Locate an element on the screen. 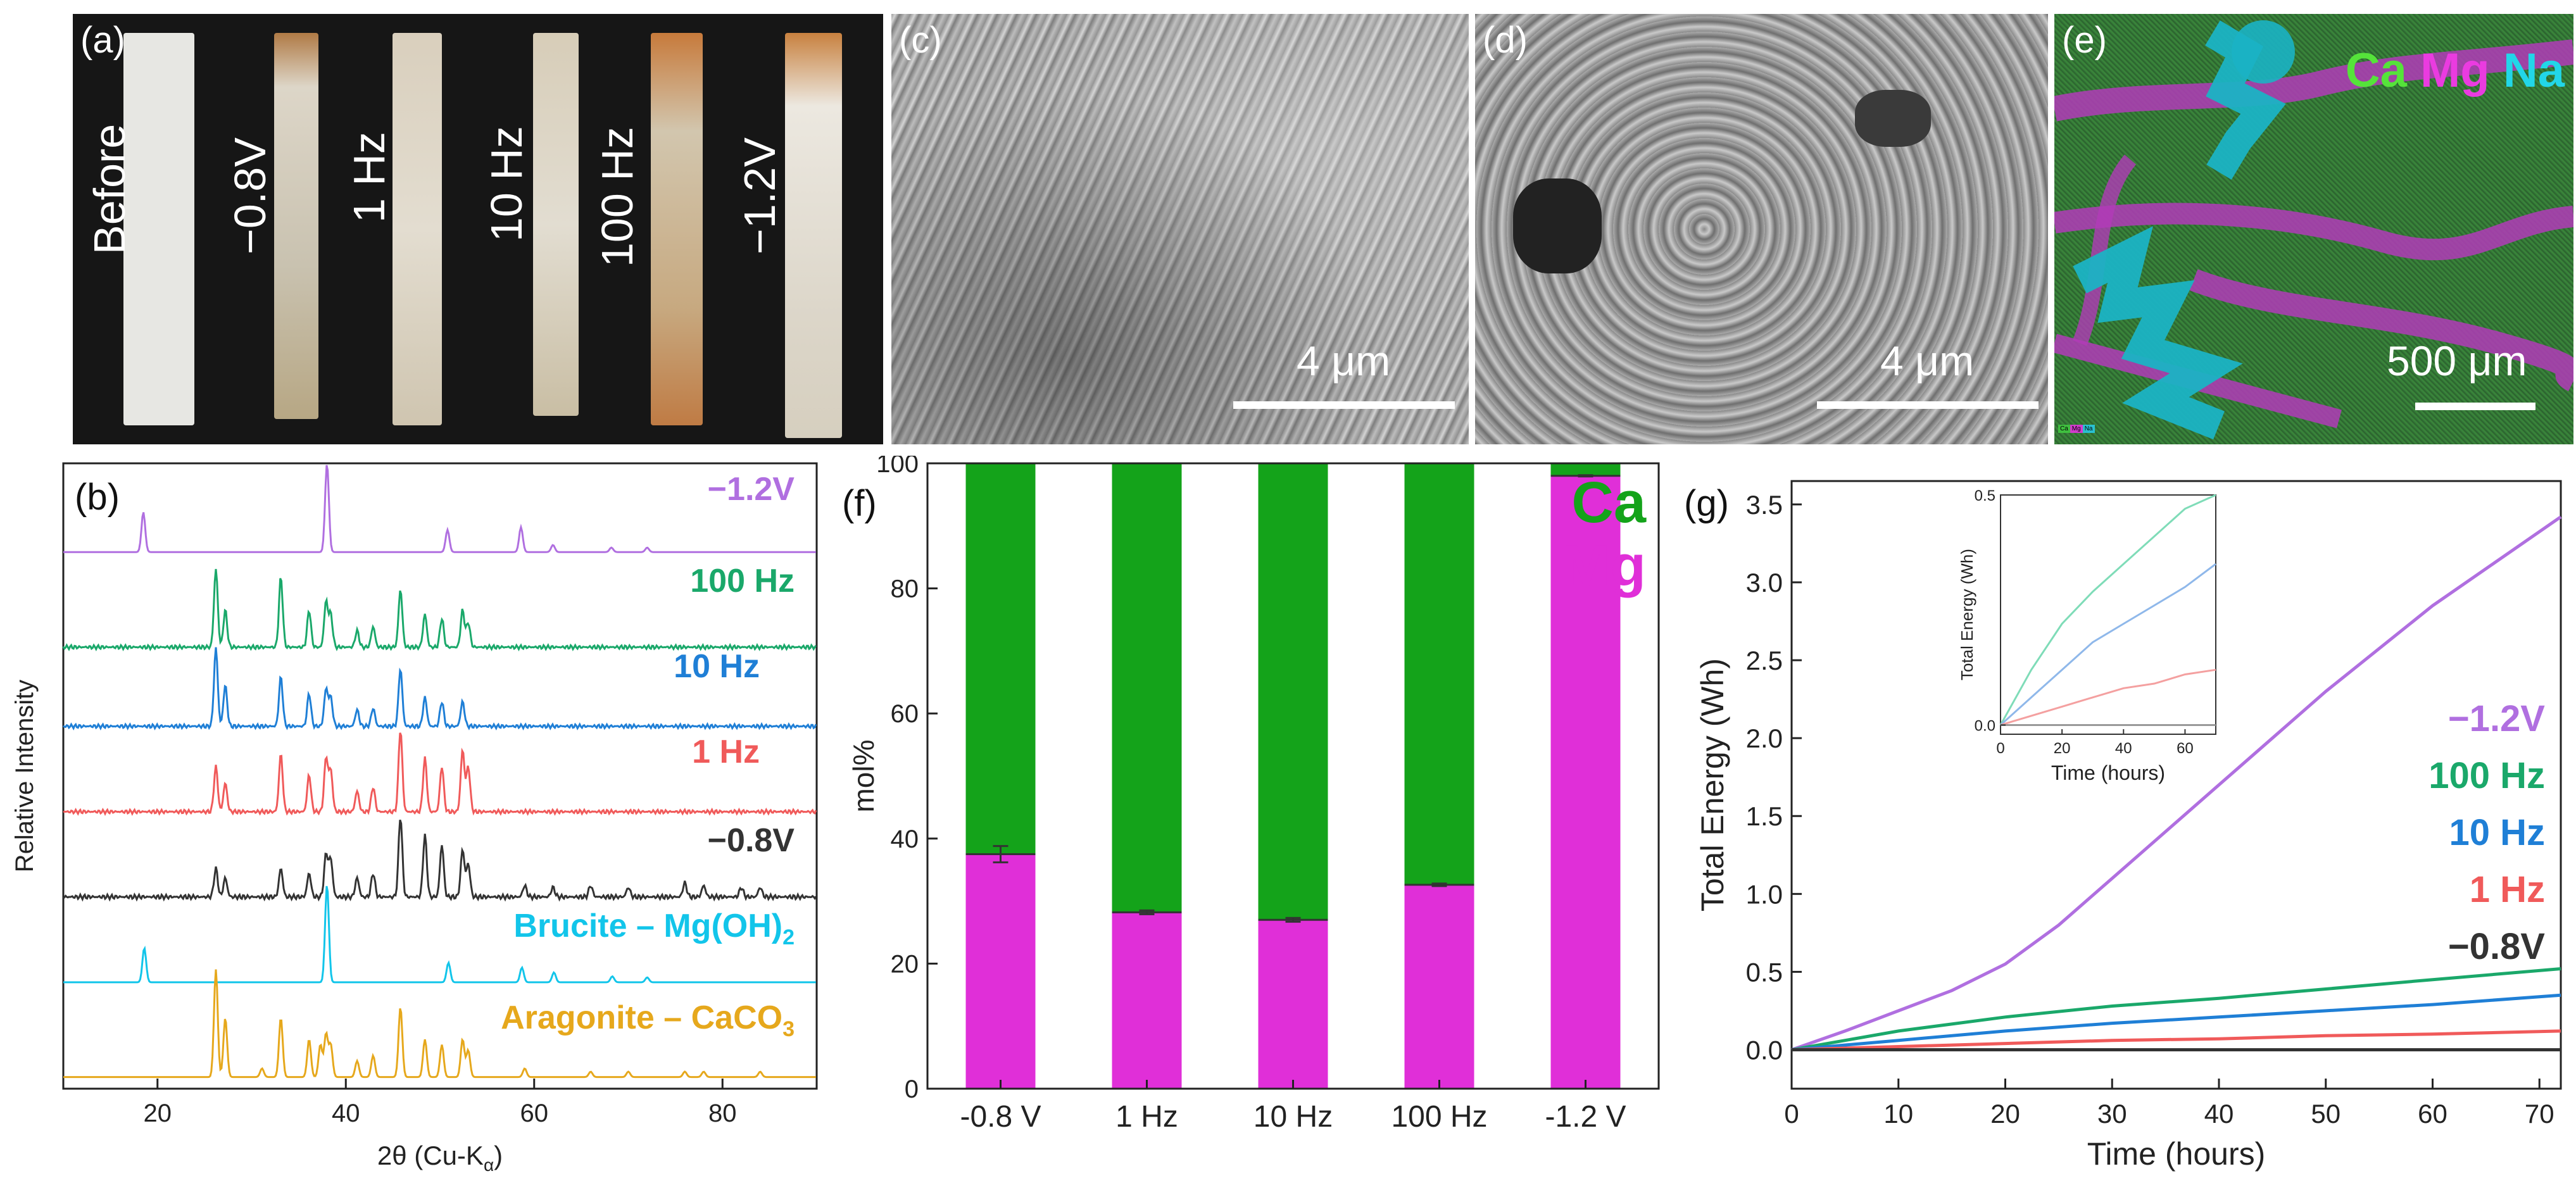  bar-ytick-label: 40 is located at coordinates (905, 839).